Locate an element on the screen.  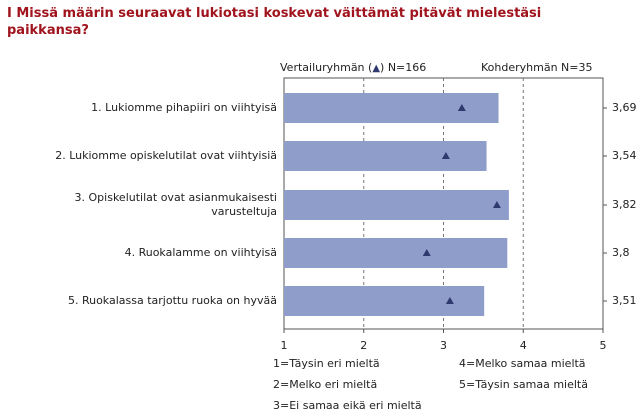
legend-item-3: 3=Ei samaa eikä eri mieltä is located at coordinates (347, 405).